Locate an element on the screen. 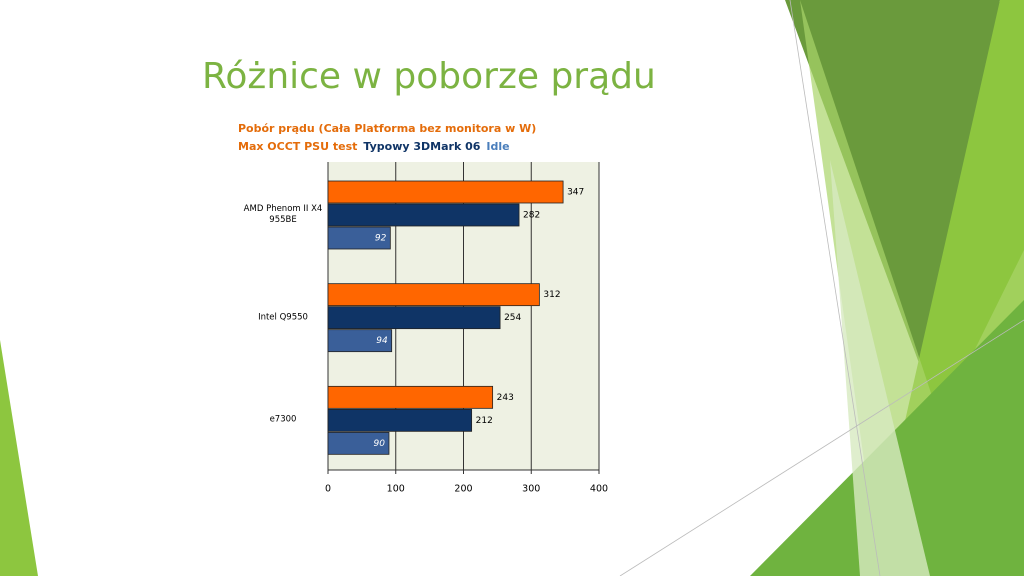 The height and width of the screenshot is (576, 1024). value-label: 90 is located at coordinates (380, 444).